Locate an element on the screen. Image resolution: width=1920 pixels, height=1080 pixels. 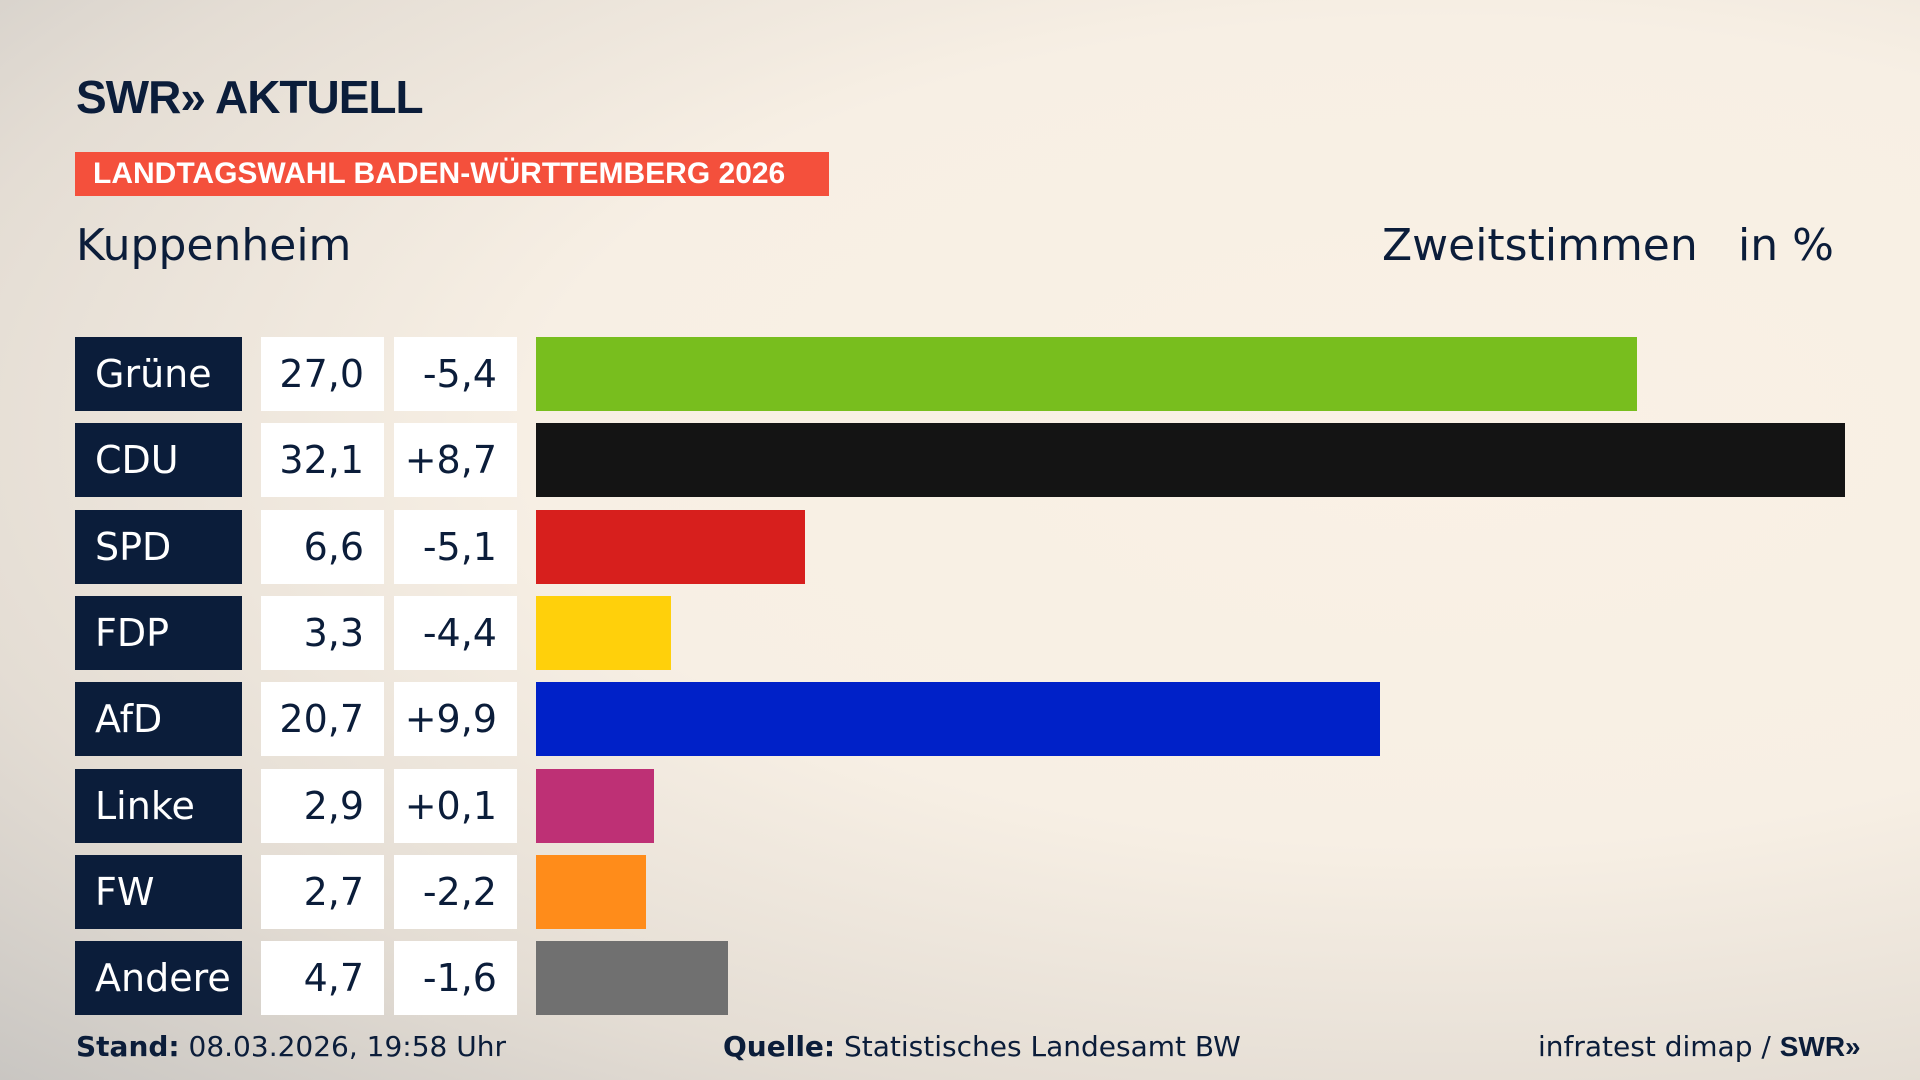
party-row: Grüne 27,0 -5,4 is located at coordinates (960, 374).